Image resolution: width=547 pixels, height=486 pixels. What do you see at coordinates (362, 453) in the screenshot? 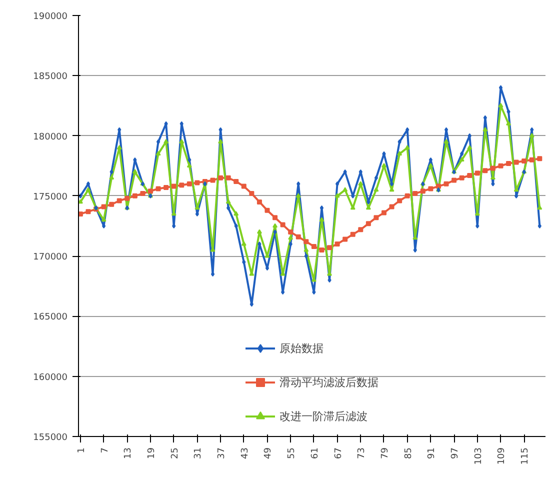
I see `x-tick-label: 73` at bounding box center [362, 453].